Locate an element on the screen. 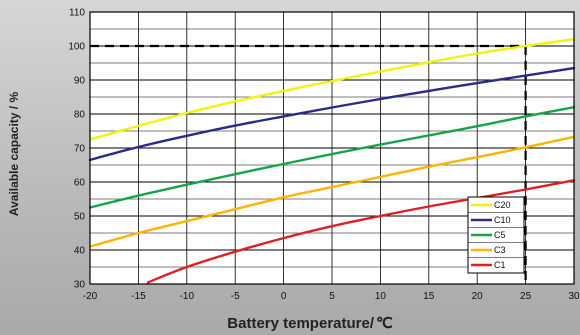  y-tick-label: 90 is located at coordinates (80, 81).